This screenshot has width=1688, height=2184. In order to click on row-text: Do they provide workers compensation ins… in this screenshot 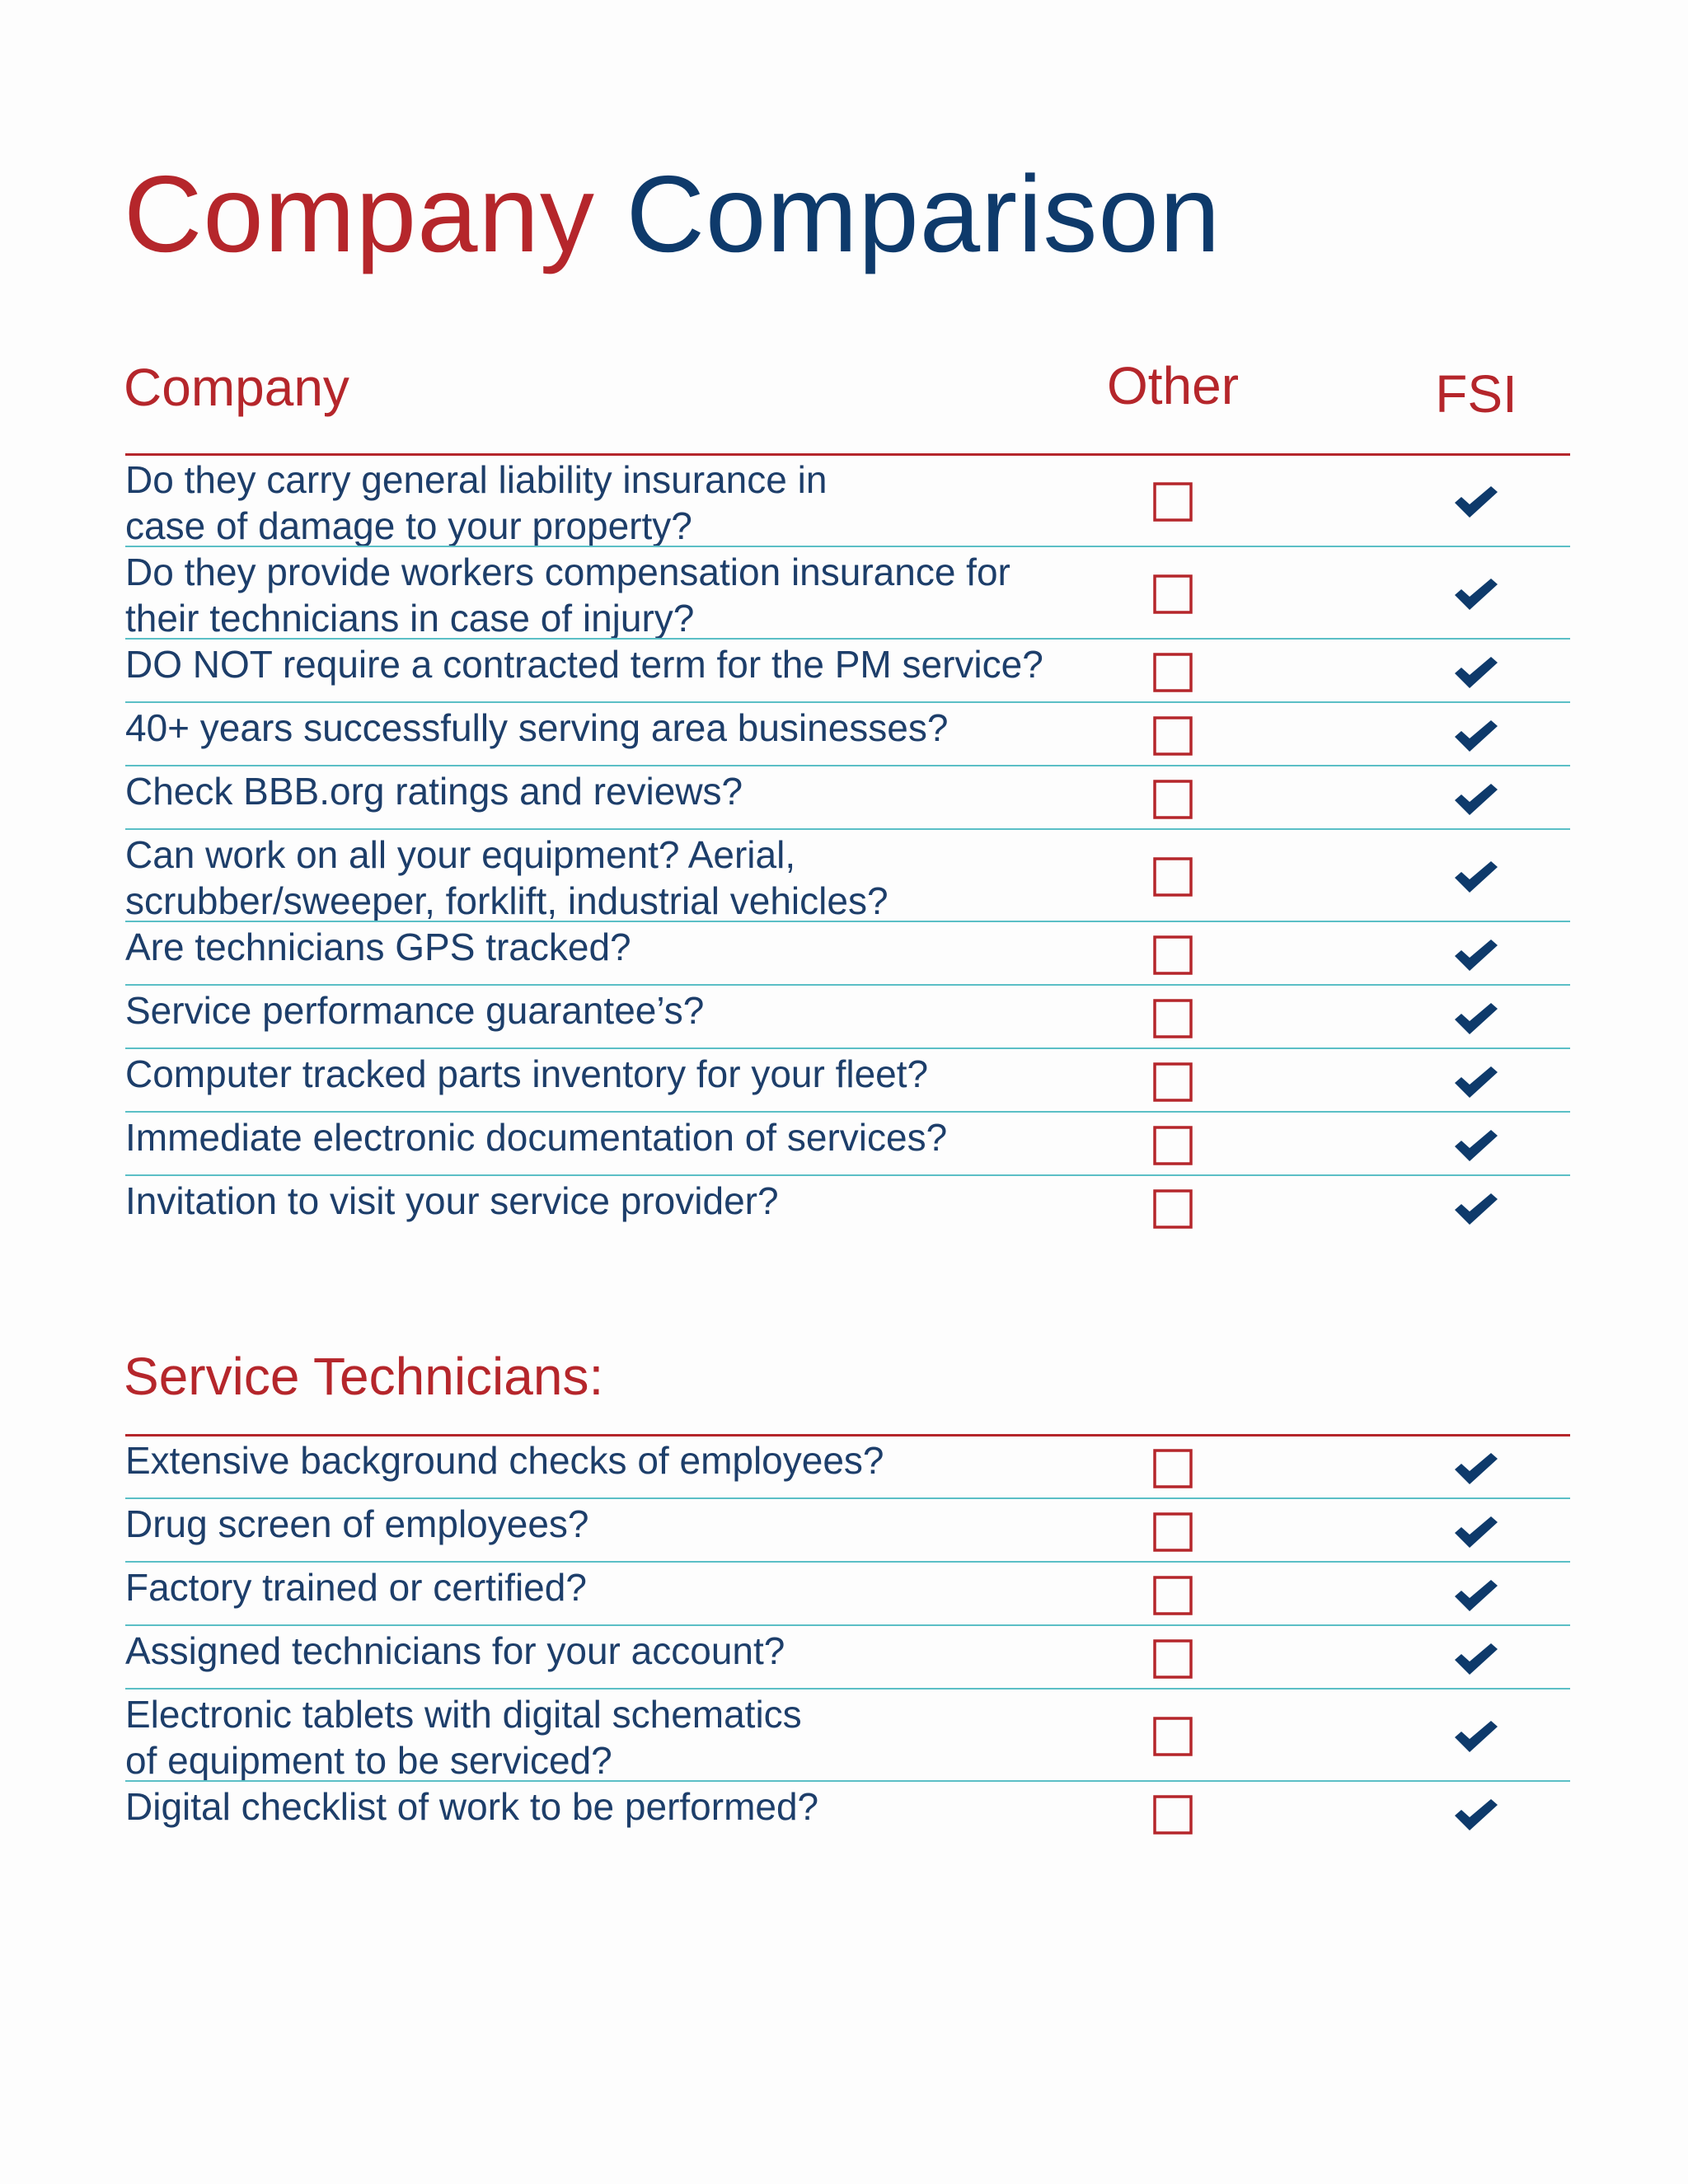, I will do `click(567, 572)`.